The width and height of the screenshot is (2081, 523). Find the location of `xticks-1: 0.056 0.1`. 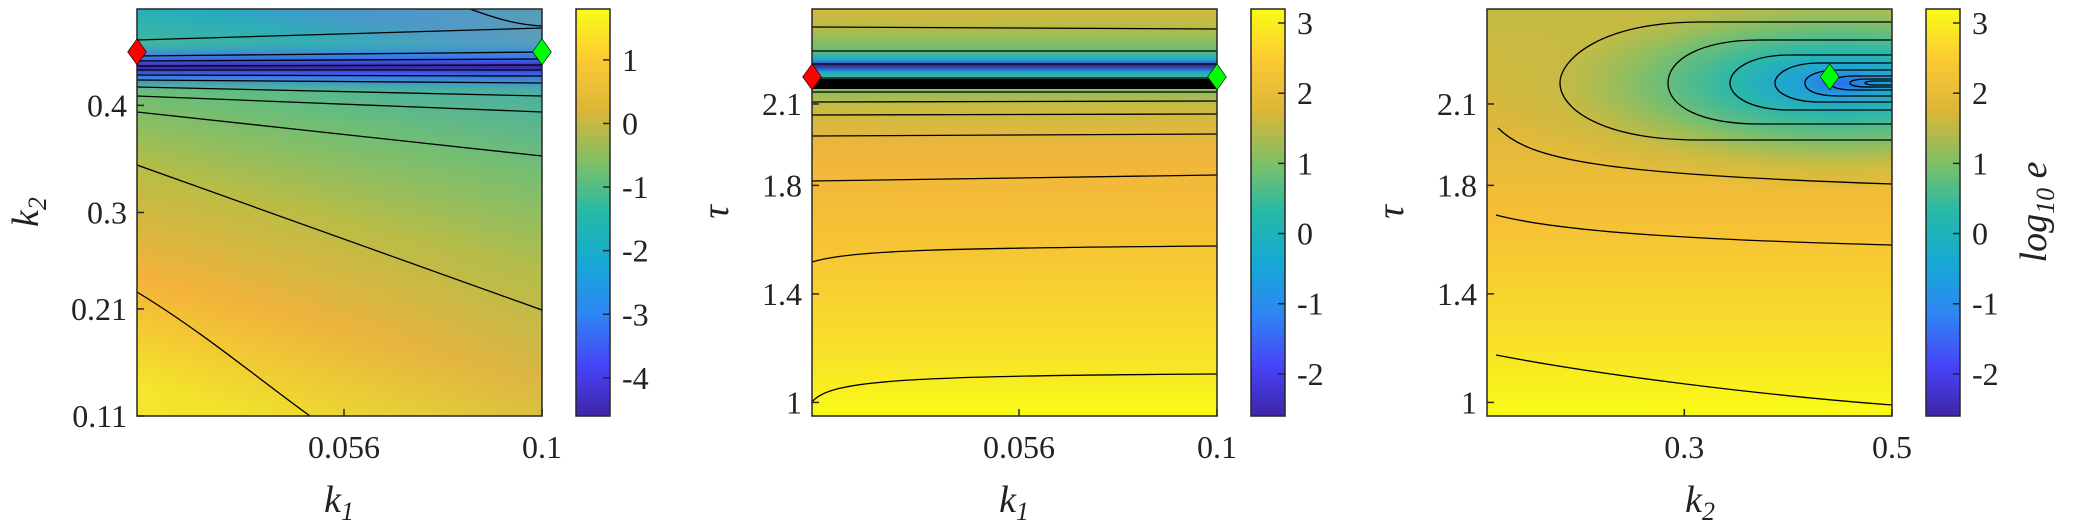

xticks-1: 0.056 0.1 is located at coordinates (435, 437).